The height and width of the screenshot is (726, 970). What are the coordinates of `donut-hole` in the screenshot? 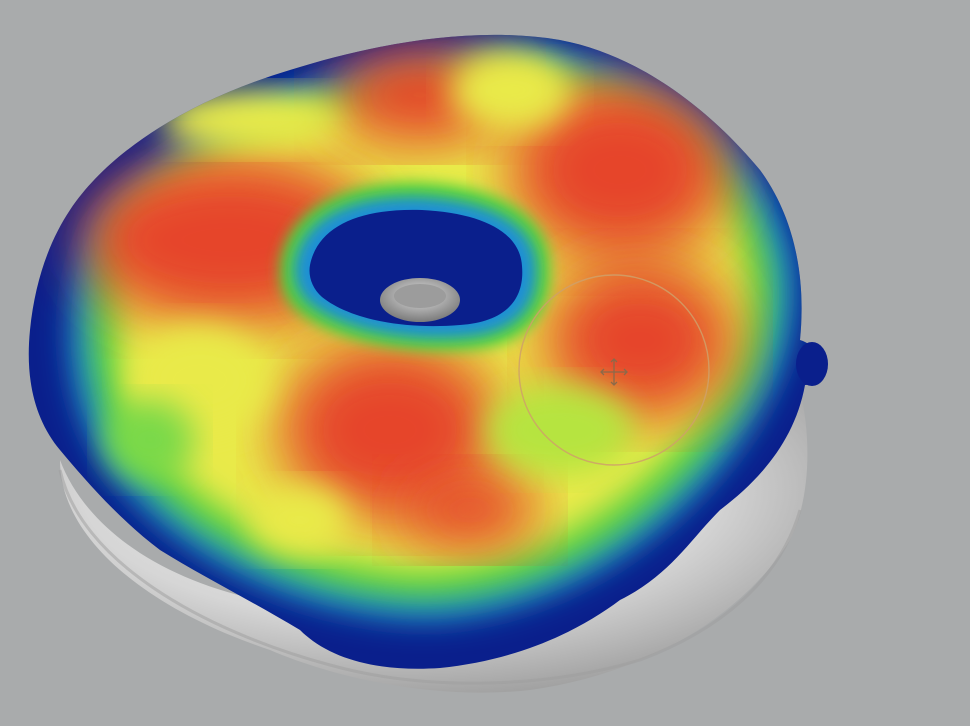 It's located at (420, 300).